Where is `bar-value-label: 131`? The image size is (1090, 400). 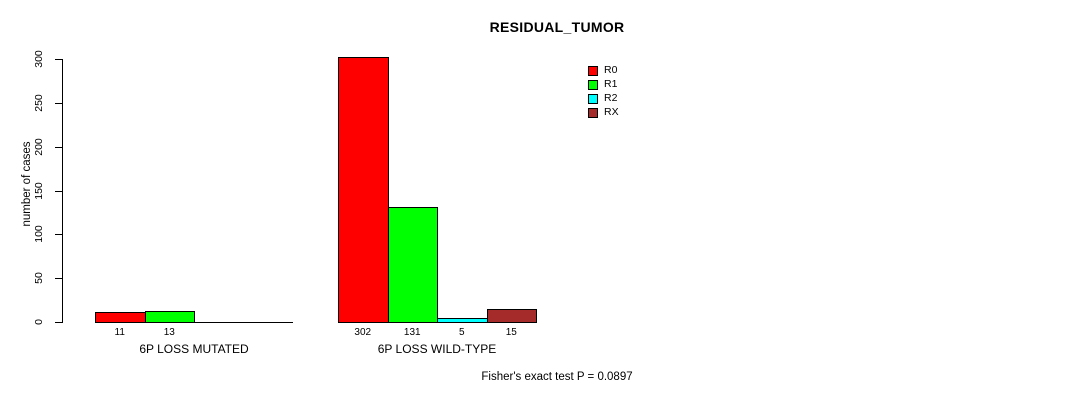
bar-value-label: 131 is located at coordinates (412, 332).